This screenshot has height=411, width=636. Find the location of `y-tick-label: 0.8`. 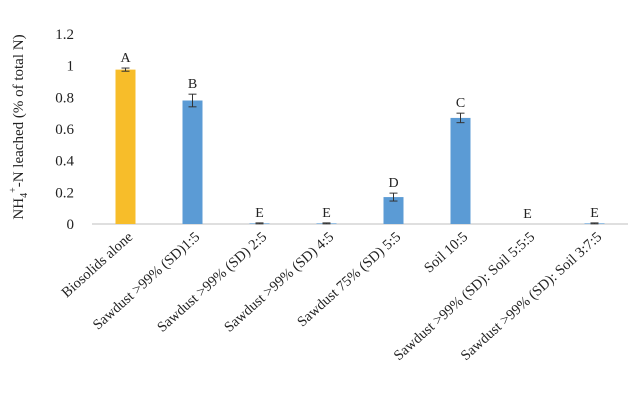

y-tick-label: 0.8 is located at coordinates (64, 98).